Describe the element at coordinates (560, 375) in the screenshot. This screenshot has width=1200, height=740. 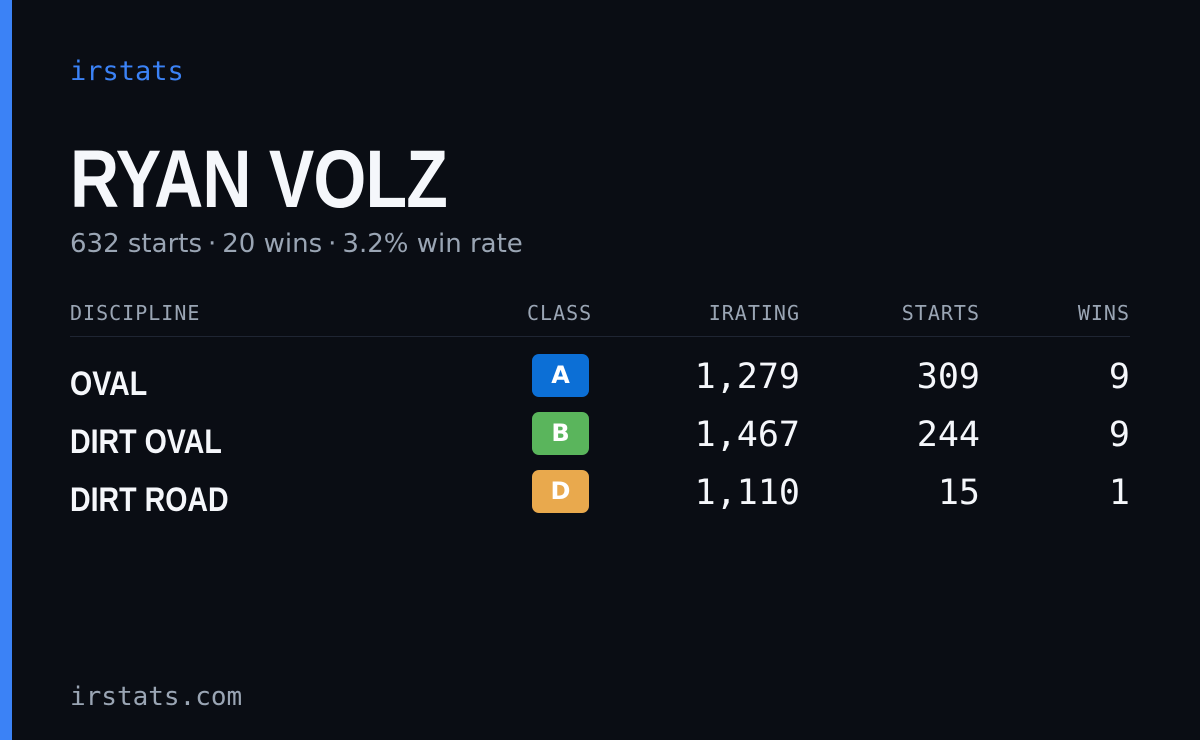
I see `class-badge: A` at that location.